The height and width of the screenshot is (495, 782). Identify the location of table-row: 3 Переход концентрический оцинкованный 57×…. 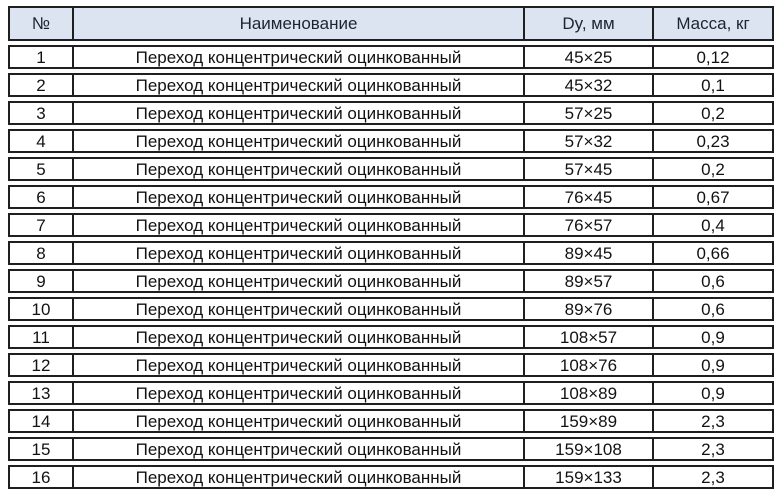
(391, 113).